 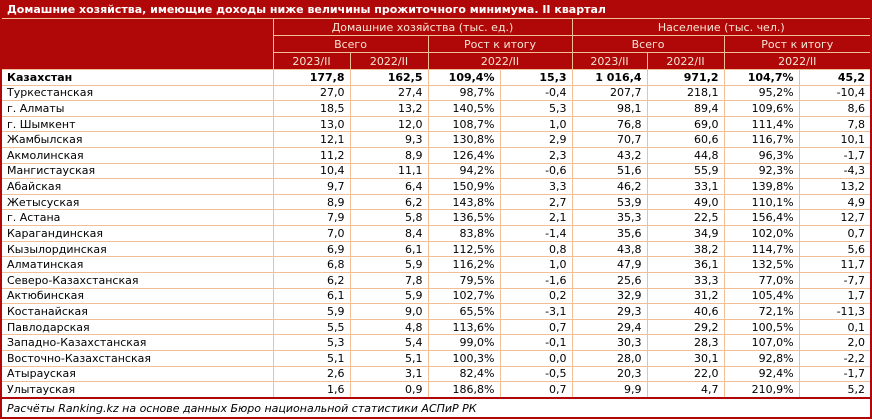 I want to click on households-2023-cell: 10,4, so click(x=311, y=171).